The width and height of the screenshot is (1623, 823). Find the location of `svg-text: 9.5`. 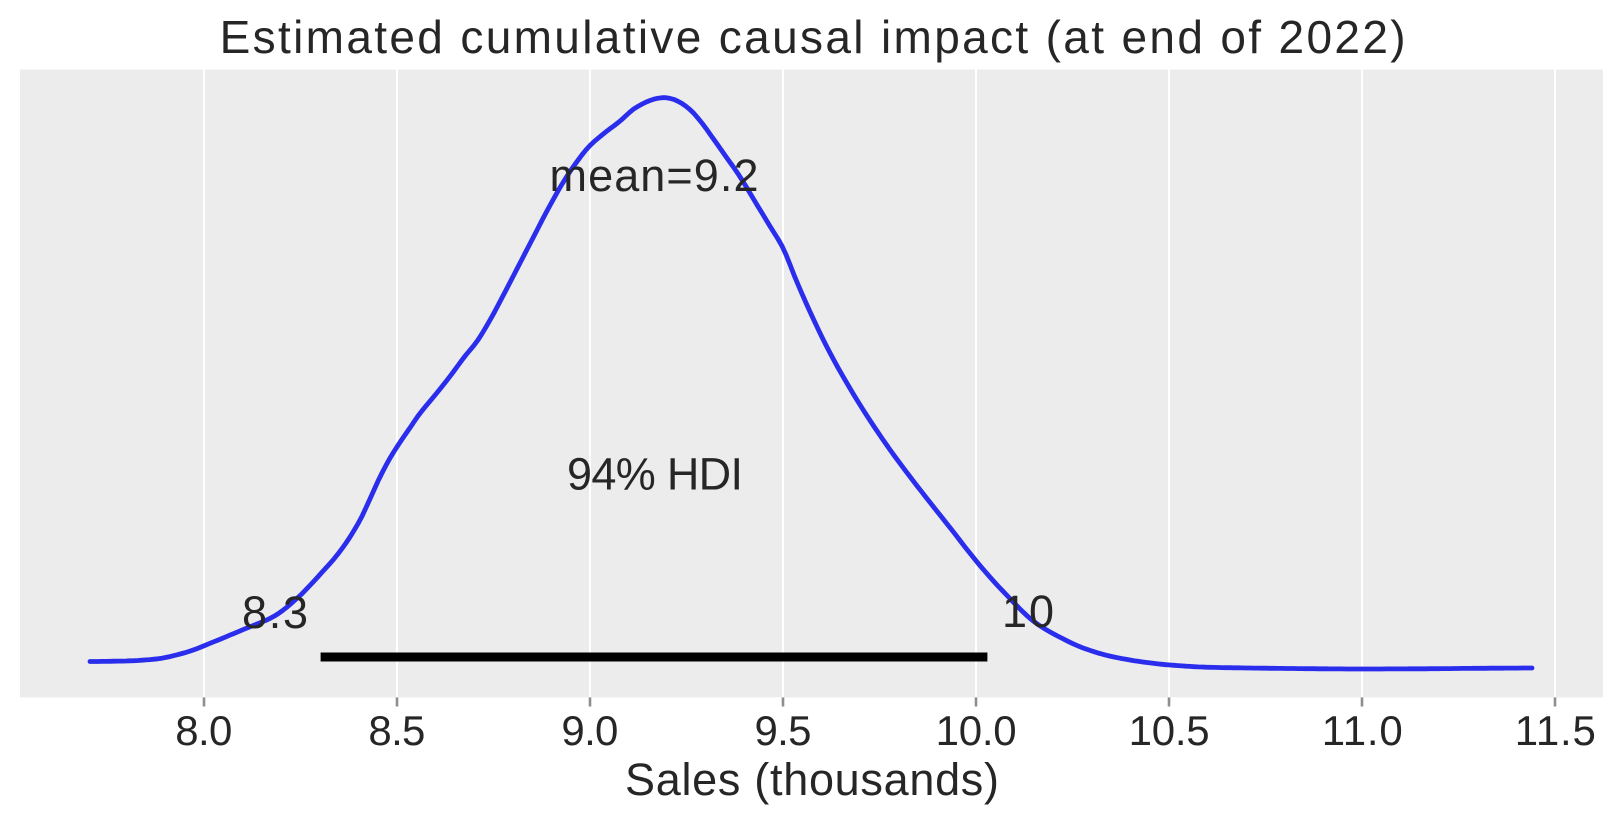

svg-text: 9.5 is located at coordinates (783, 730).